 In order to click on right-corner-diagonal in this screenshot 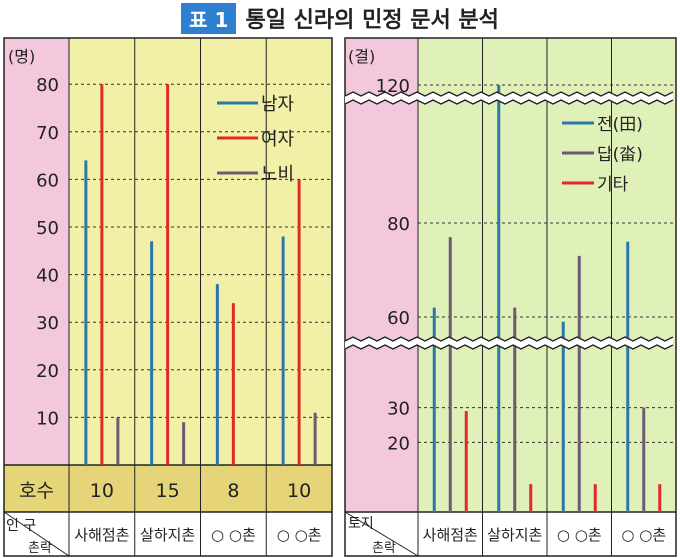, I will do `click(381, 534)`.